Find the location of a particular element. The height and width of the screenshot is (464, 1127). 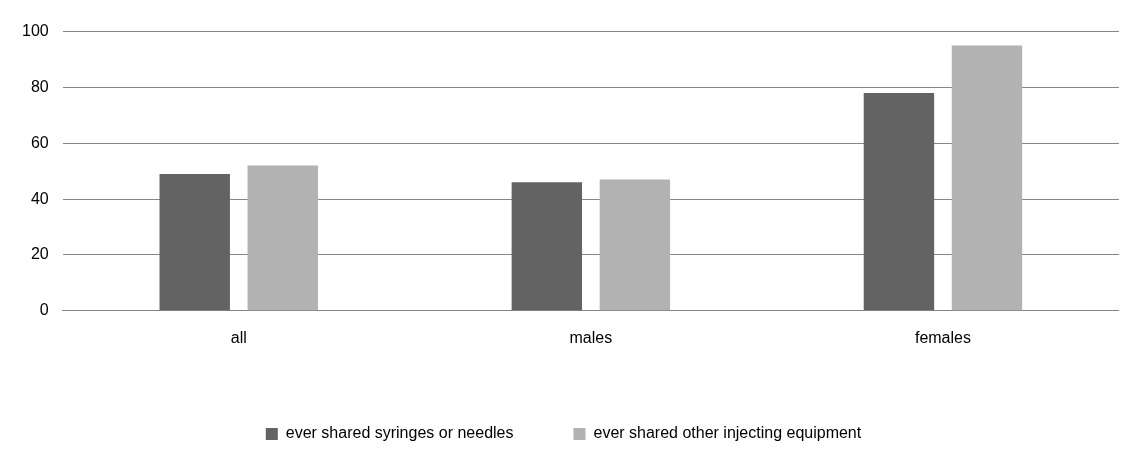

x-tick-label: males is located at coordinates (591, 337).